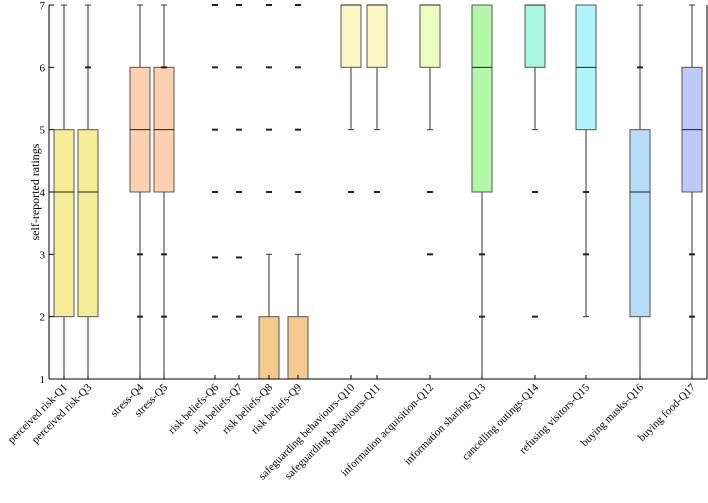 This screenshot has height=503, width=708. Describe the element at coordinates (35, 191) in the screenshot. I see `y-axis-title: self-reported ratings` at that location.